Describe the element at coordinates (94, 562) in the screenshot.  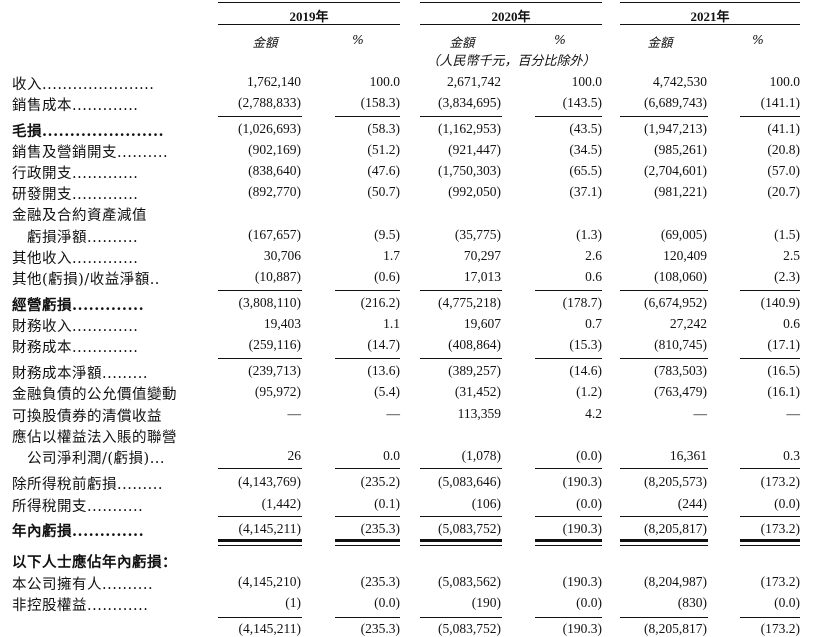
I see `row-label: 以下人士應佔年內虧損：` at that location.